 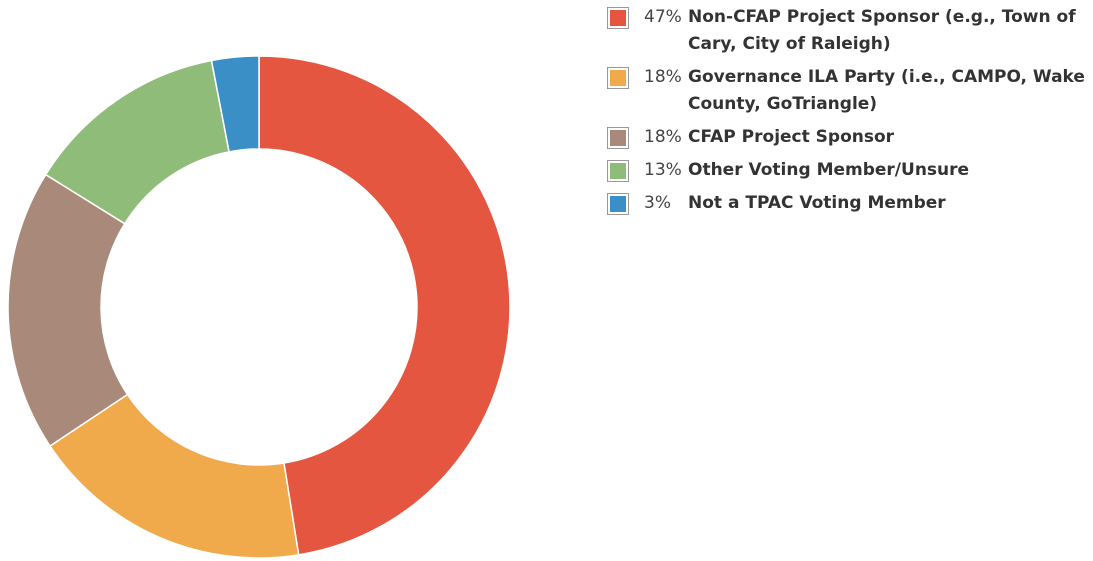 I want to click on legend-label: Not a TPAC Voting Member, so click(x=817, y=203).